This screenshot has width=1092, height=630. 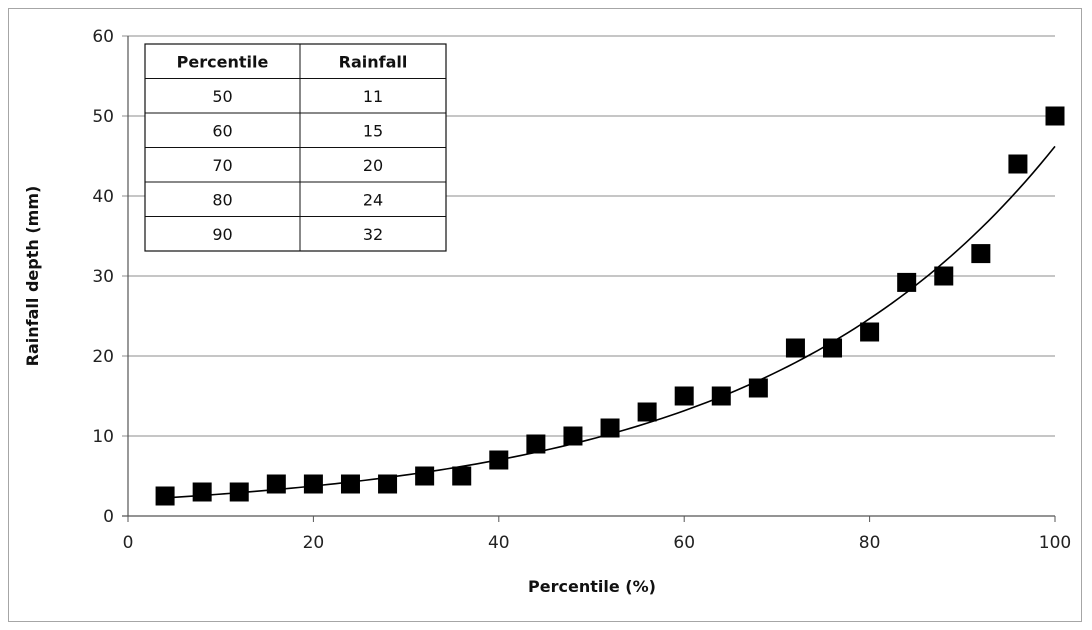 I want to click on table-cell: 15, so click(x=373, y=130).